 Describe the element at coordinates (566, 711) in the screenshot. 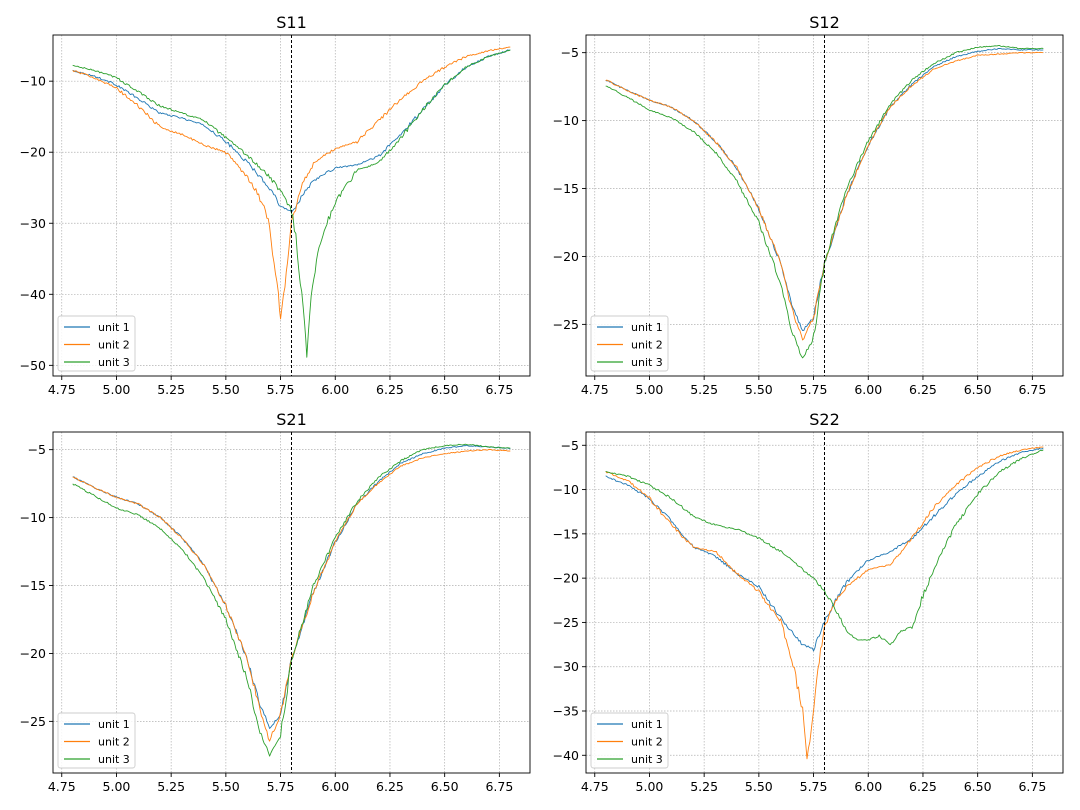

I see `y-tick-label: −35` at that location.